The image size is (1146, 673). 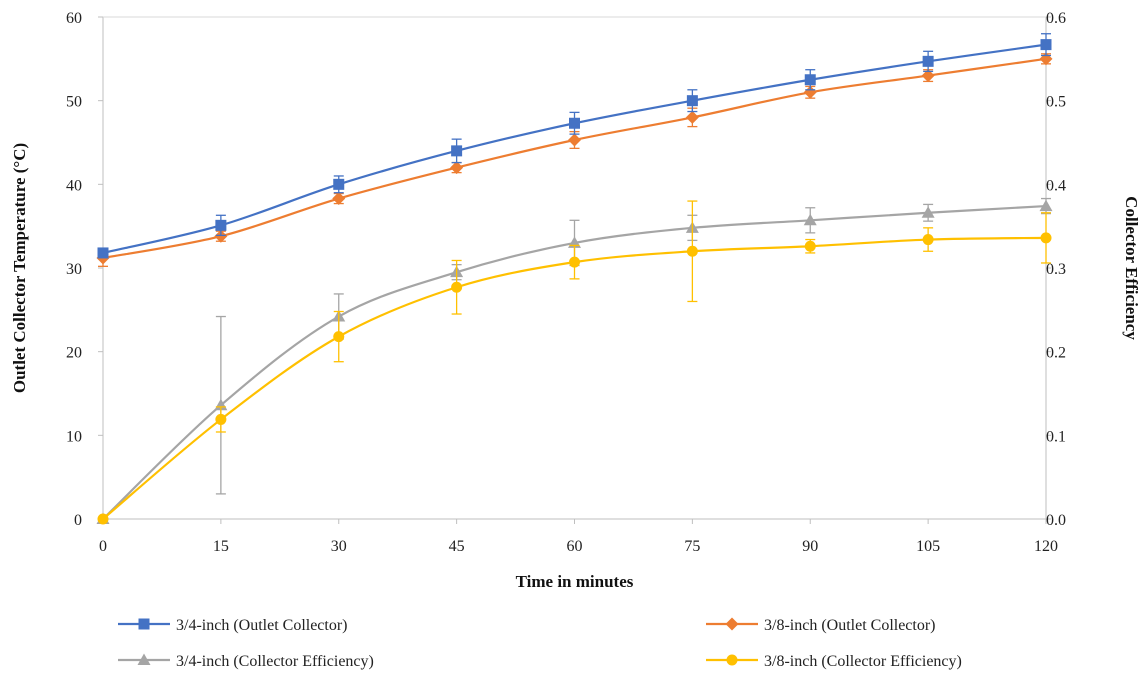 What do you see at coordinates (1056, 436) in the screenshot?
I see `y-right-tick-label: 0.1` at bounding box center [1056, 436].